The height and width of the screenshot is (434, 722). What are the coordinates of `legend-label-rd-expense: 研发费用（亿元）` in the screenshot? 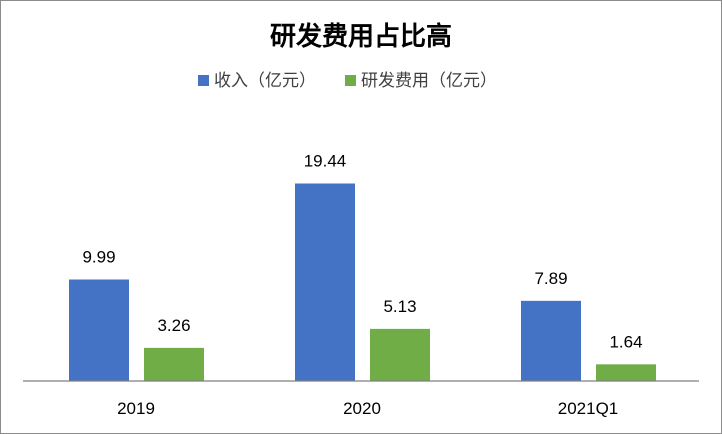 It's located at (429, 81).